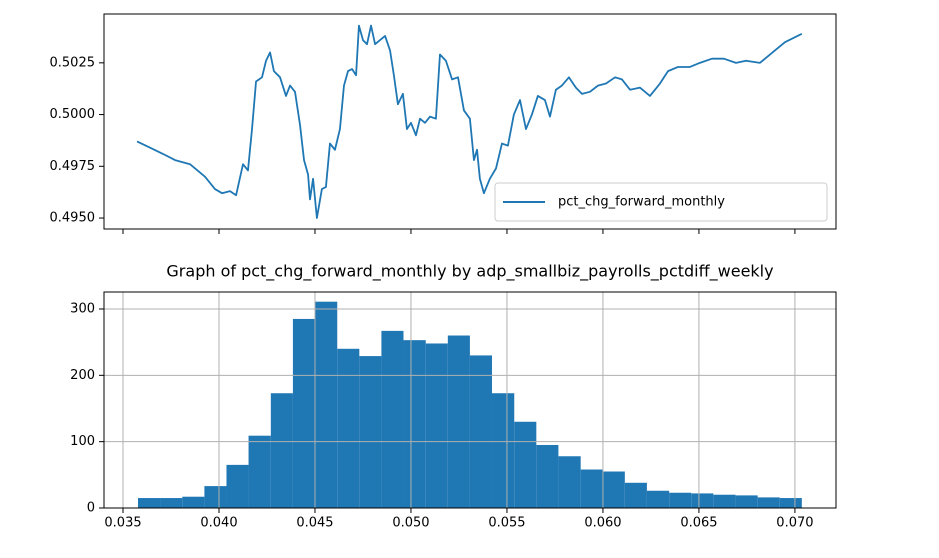 Image resolution: width=939 pixels, height=558 pixels. Describe the element at coordinates (73, 114) in the screenshot. I see `y-tick-label: 0.5000` at that location.